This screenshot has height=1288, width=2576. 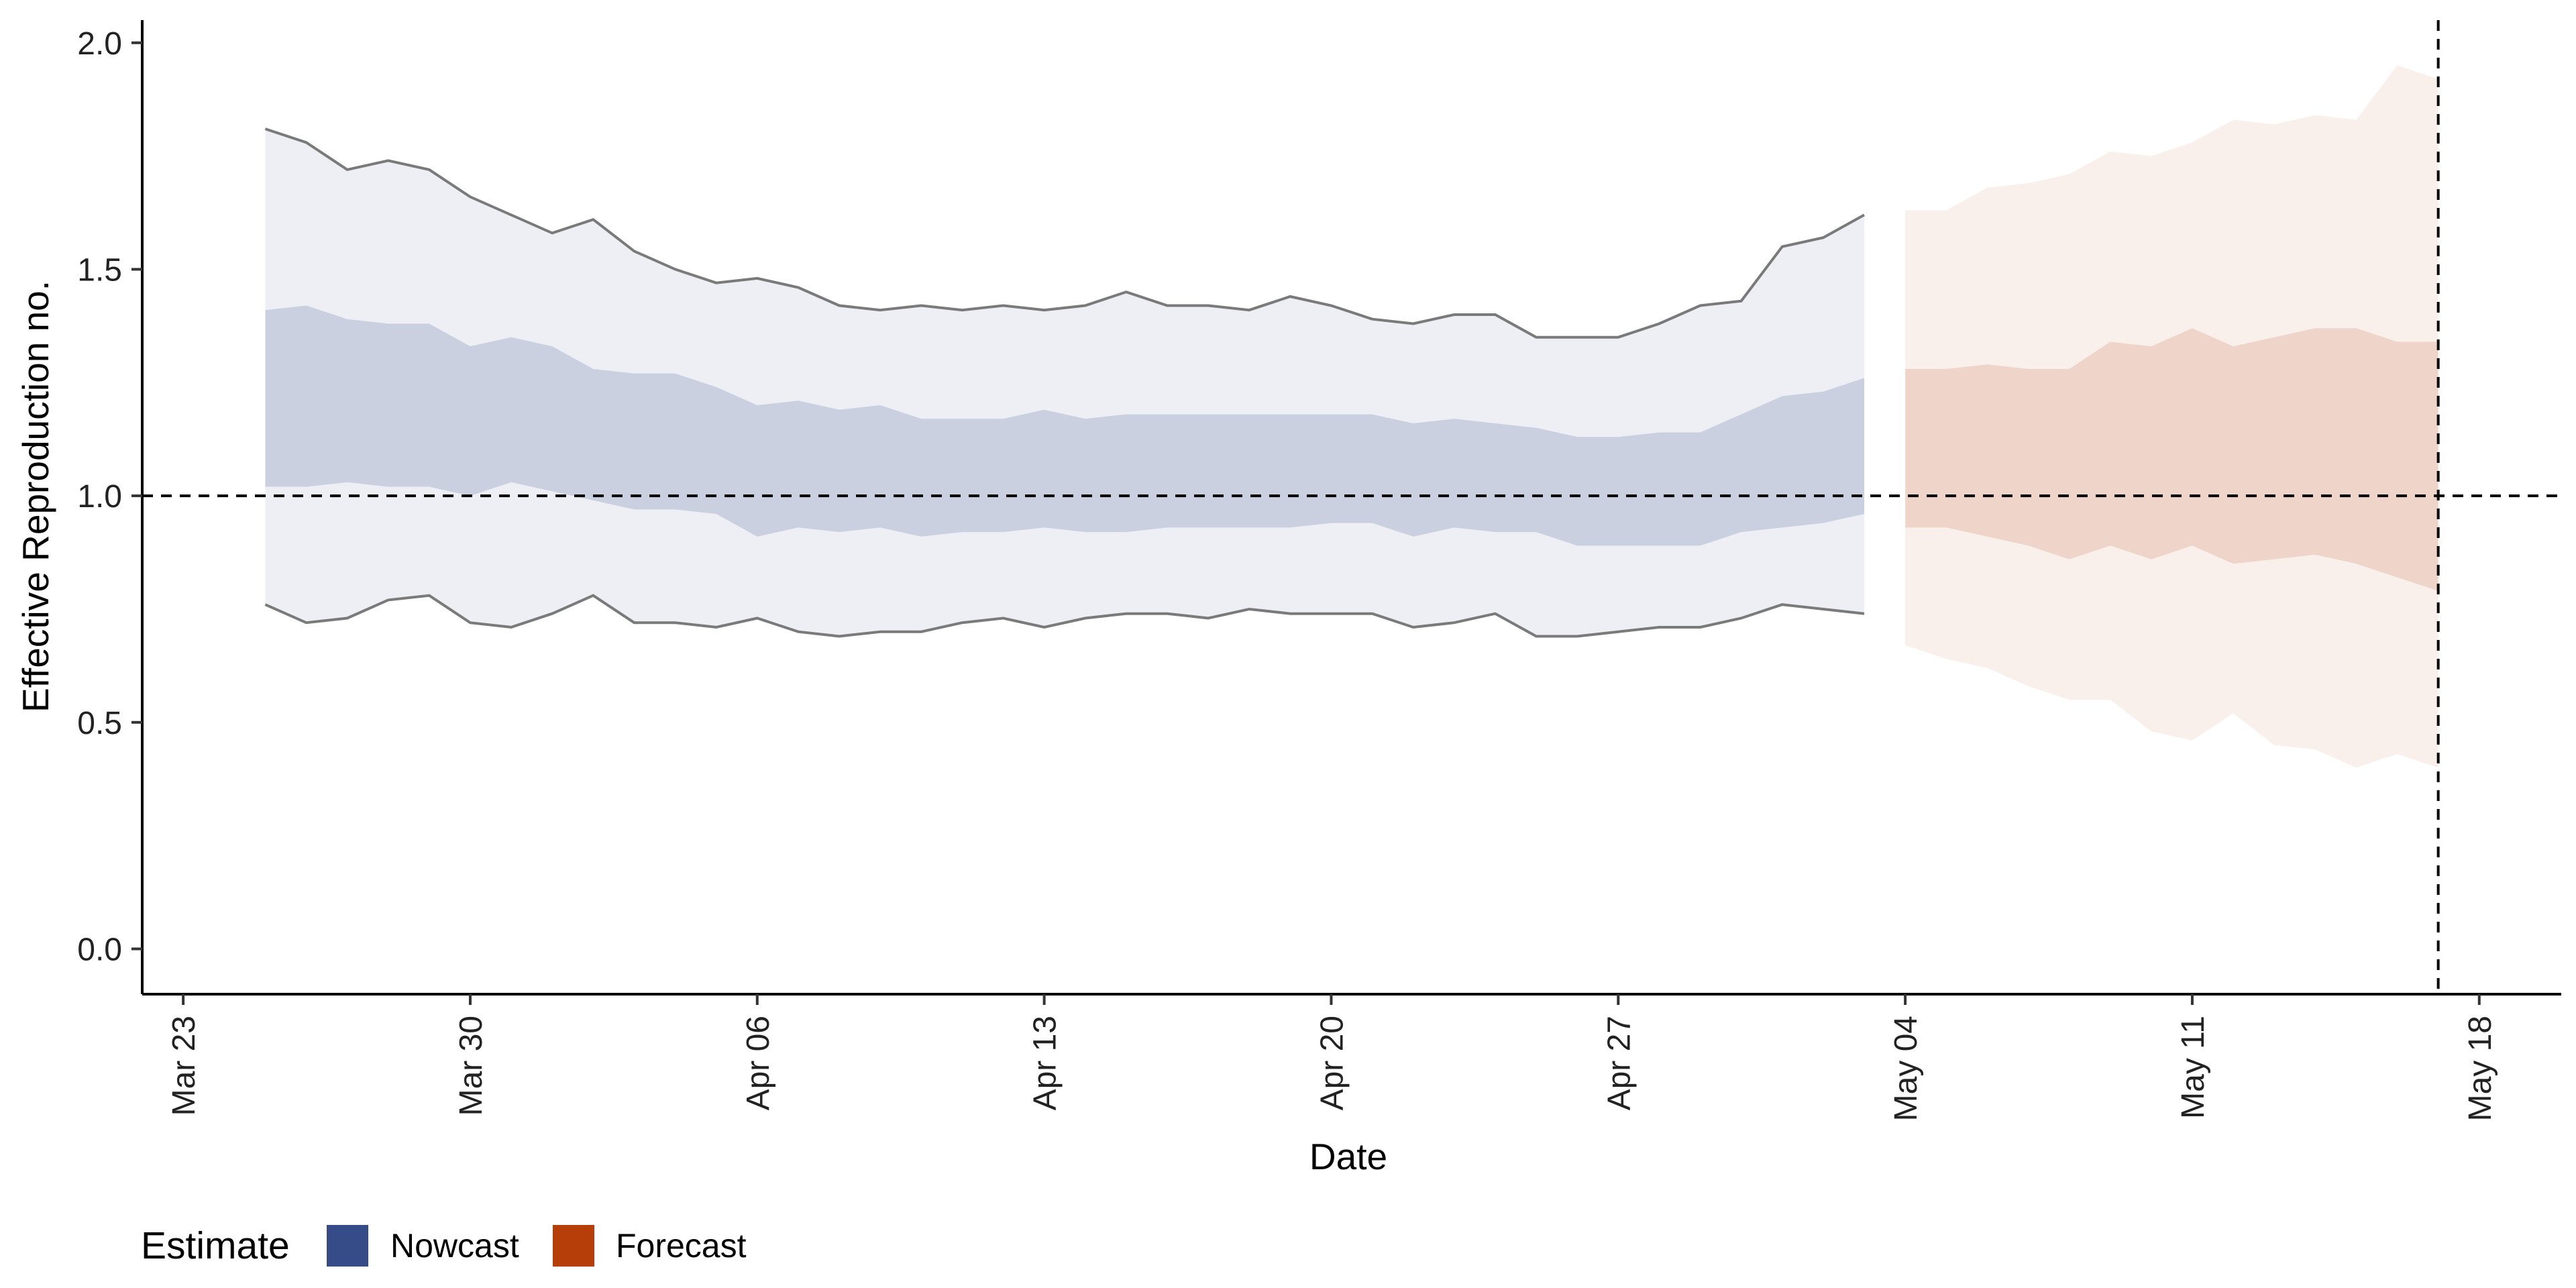 I want to click on x-tick-label: Apr 20, so click(x=1332, y=1063).